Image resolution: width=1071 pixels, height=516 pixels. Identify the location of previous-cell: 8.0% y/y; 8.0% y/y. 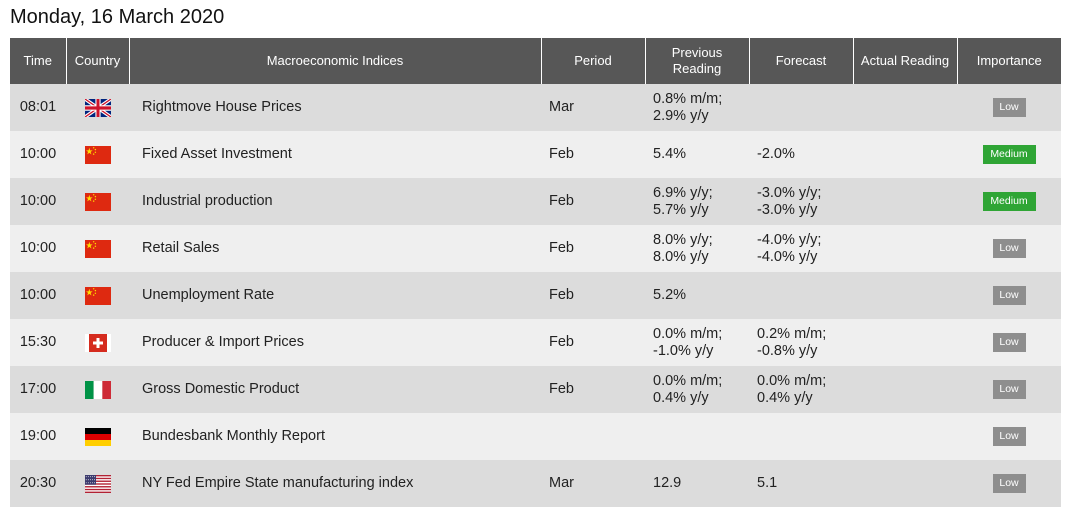
(697, 248).